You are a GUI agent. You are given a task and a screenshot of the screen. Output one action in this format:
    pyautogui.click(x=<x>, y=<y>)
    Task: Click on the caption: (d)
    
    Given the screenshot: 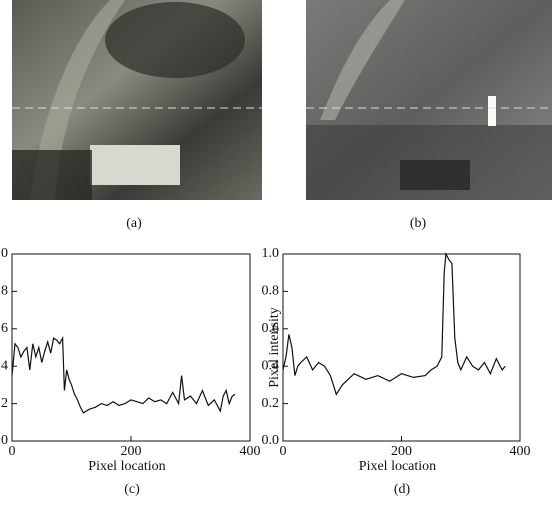 What is the action you would take?
    pyautogui.click(x=402, y=489)
    